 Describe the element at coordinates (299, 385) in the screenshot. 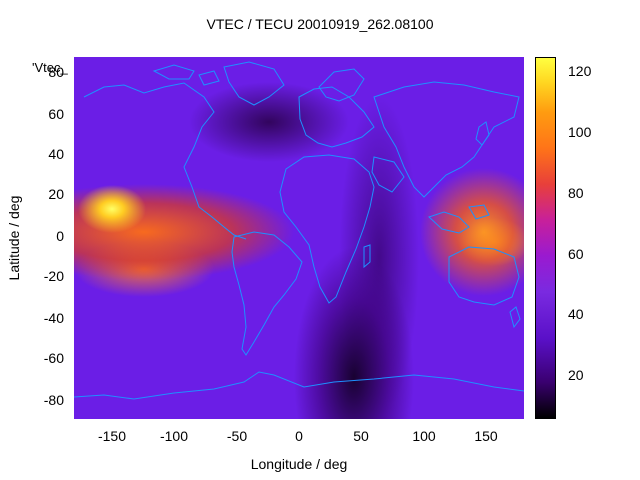

I see `antarctica-coast` at that location.